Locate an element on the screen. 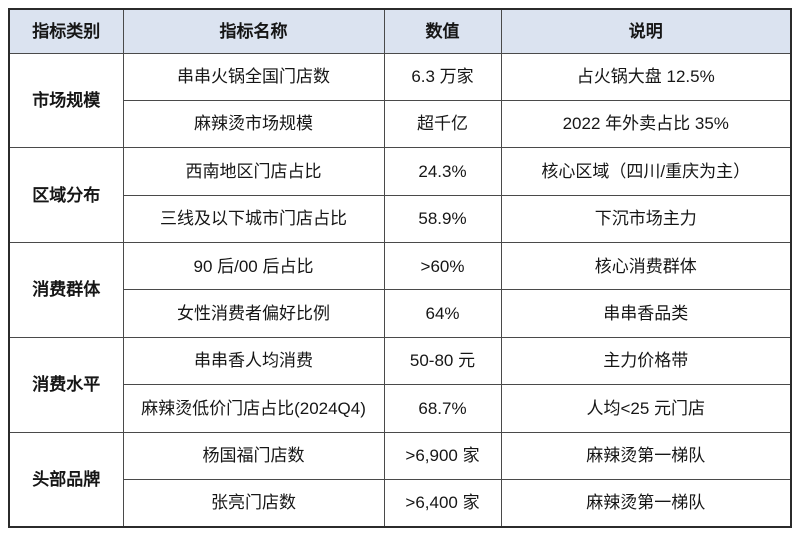 The height and width of the screenshot is (538, 800). header-cell-name: 指标名称 is located at coordinates (253, 31).